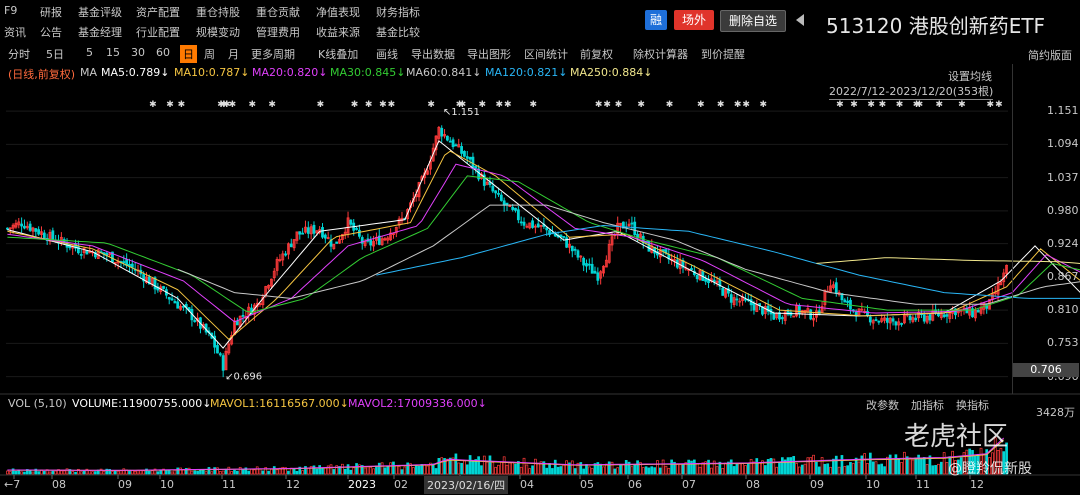 The width and height of the screenshot is (1080, 495). I want to click on menu-item: 基金比较, so click(398, 32).